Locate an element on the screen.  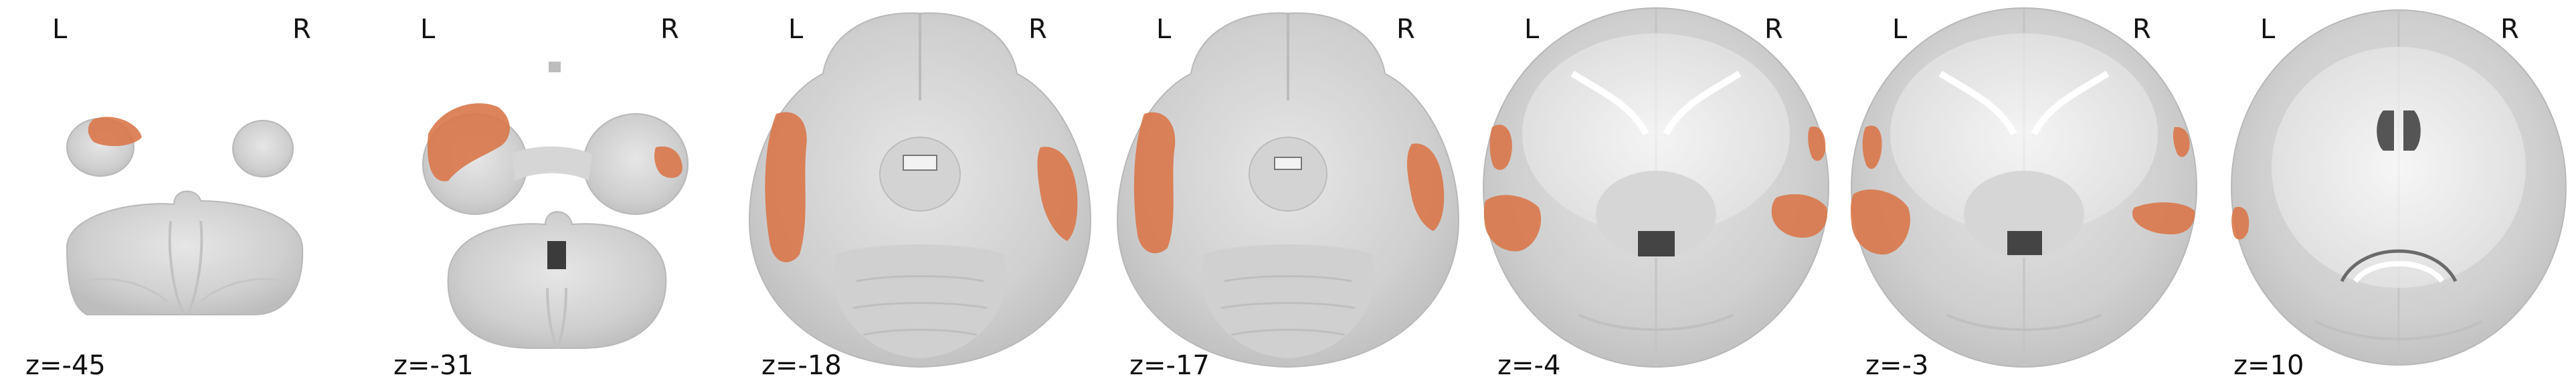
brain-slice-panel-5: L R z=-4 is located at coordinates (1656, 192).